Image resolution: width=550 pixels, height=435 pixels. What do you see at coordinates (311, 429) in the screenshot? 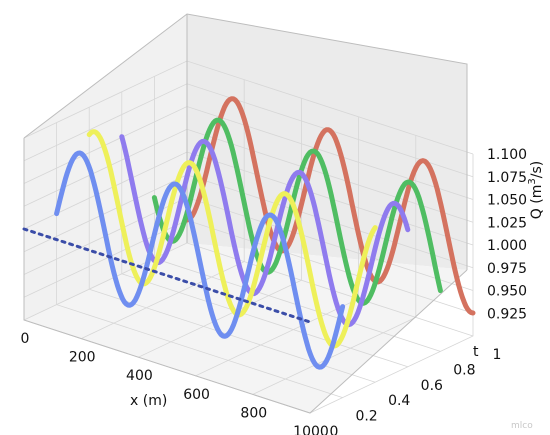
I see `x-tick-label: 1000` at bounding box center [311, 429].